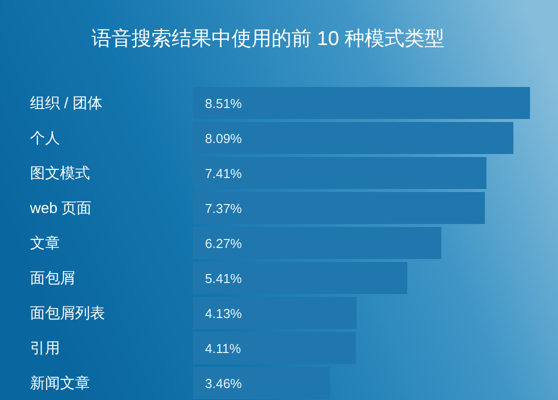 The width and height of the screenshot is (558, 400). What do you see at coordinates (45, 243) in the screenshot?
I see `y-tick-label: 文章` at bounding box center [45, 243].